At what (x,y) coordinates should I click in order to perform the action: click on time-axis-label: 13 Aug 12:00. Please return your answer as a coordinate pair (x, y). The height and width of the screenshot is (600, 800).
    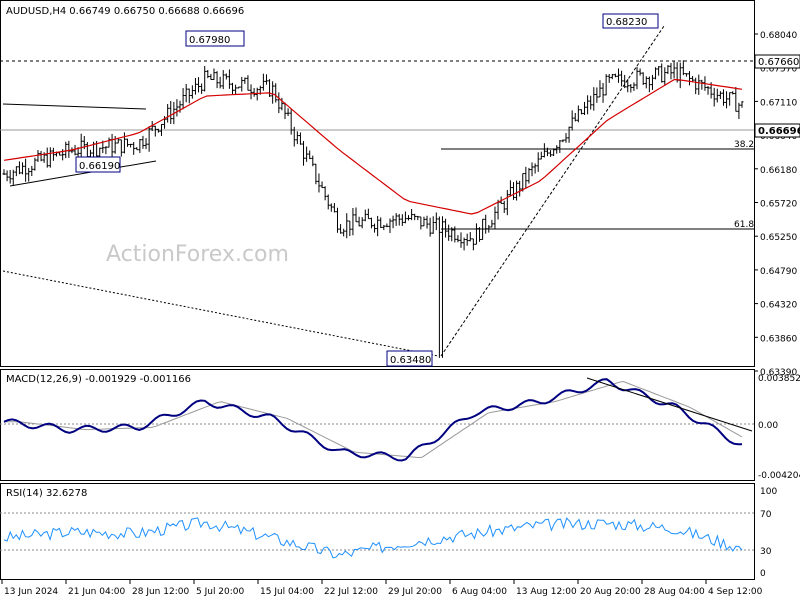
    Looking at the image, I should click on (546, 592).